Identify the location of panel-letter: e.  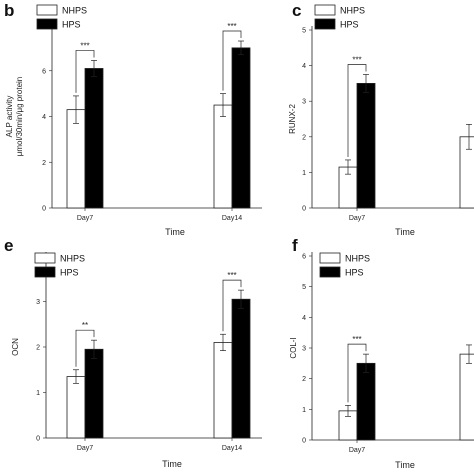
(8, 245).